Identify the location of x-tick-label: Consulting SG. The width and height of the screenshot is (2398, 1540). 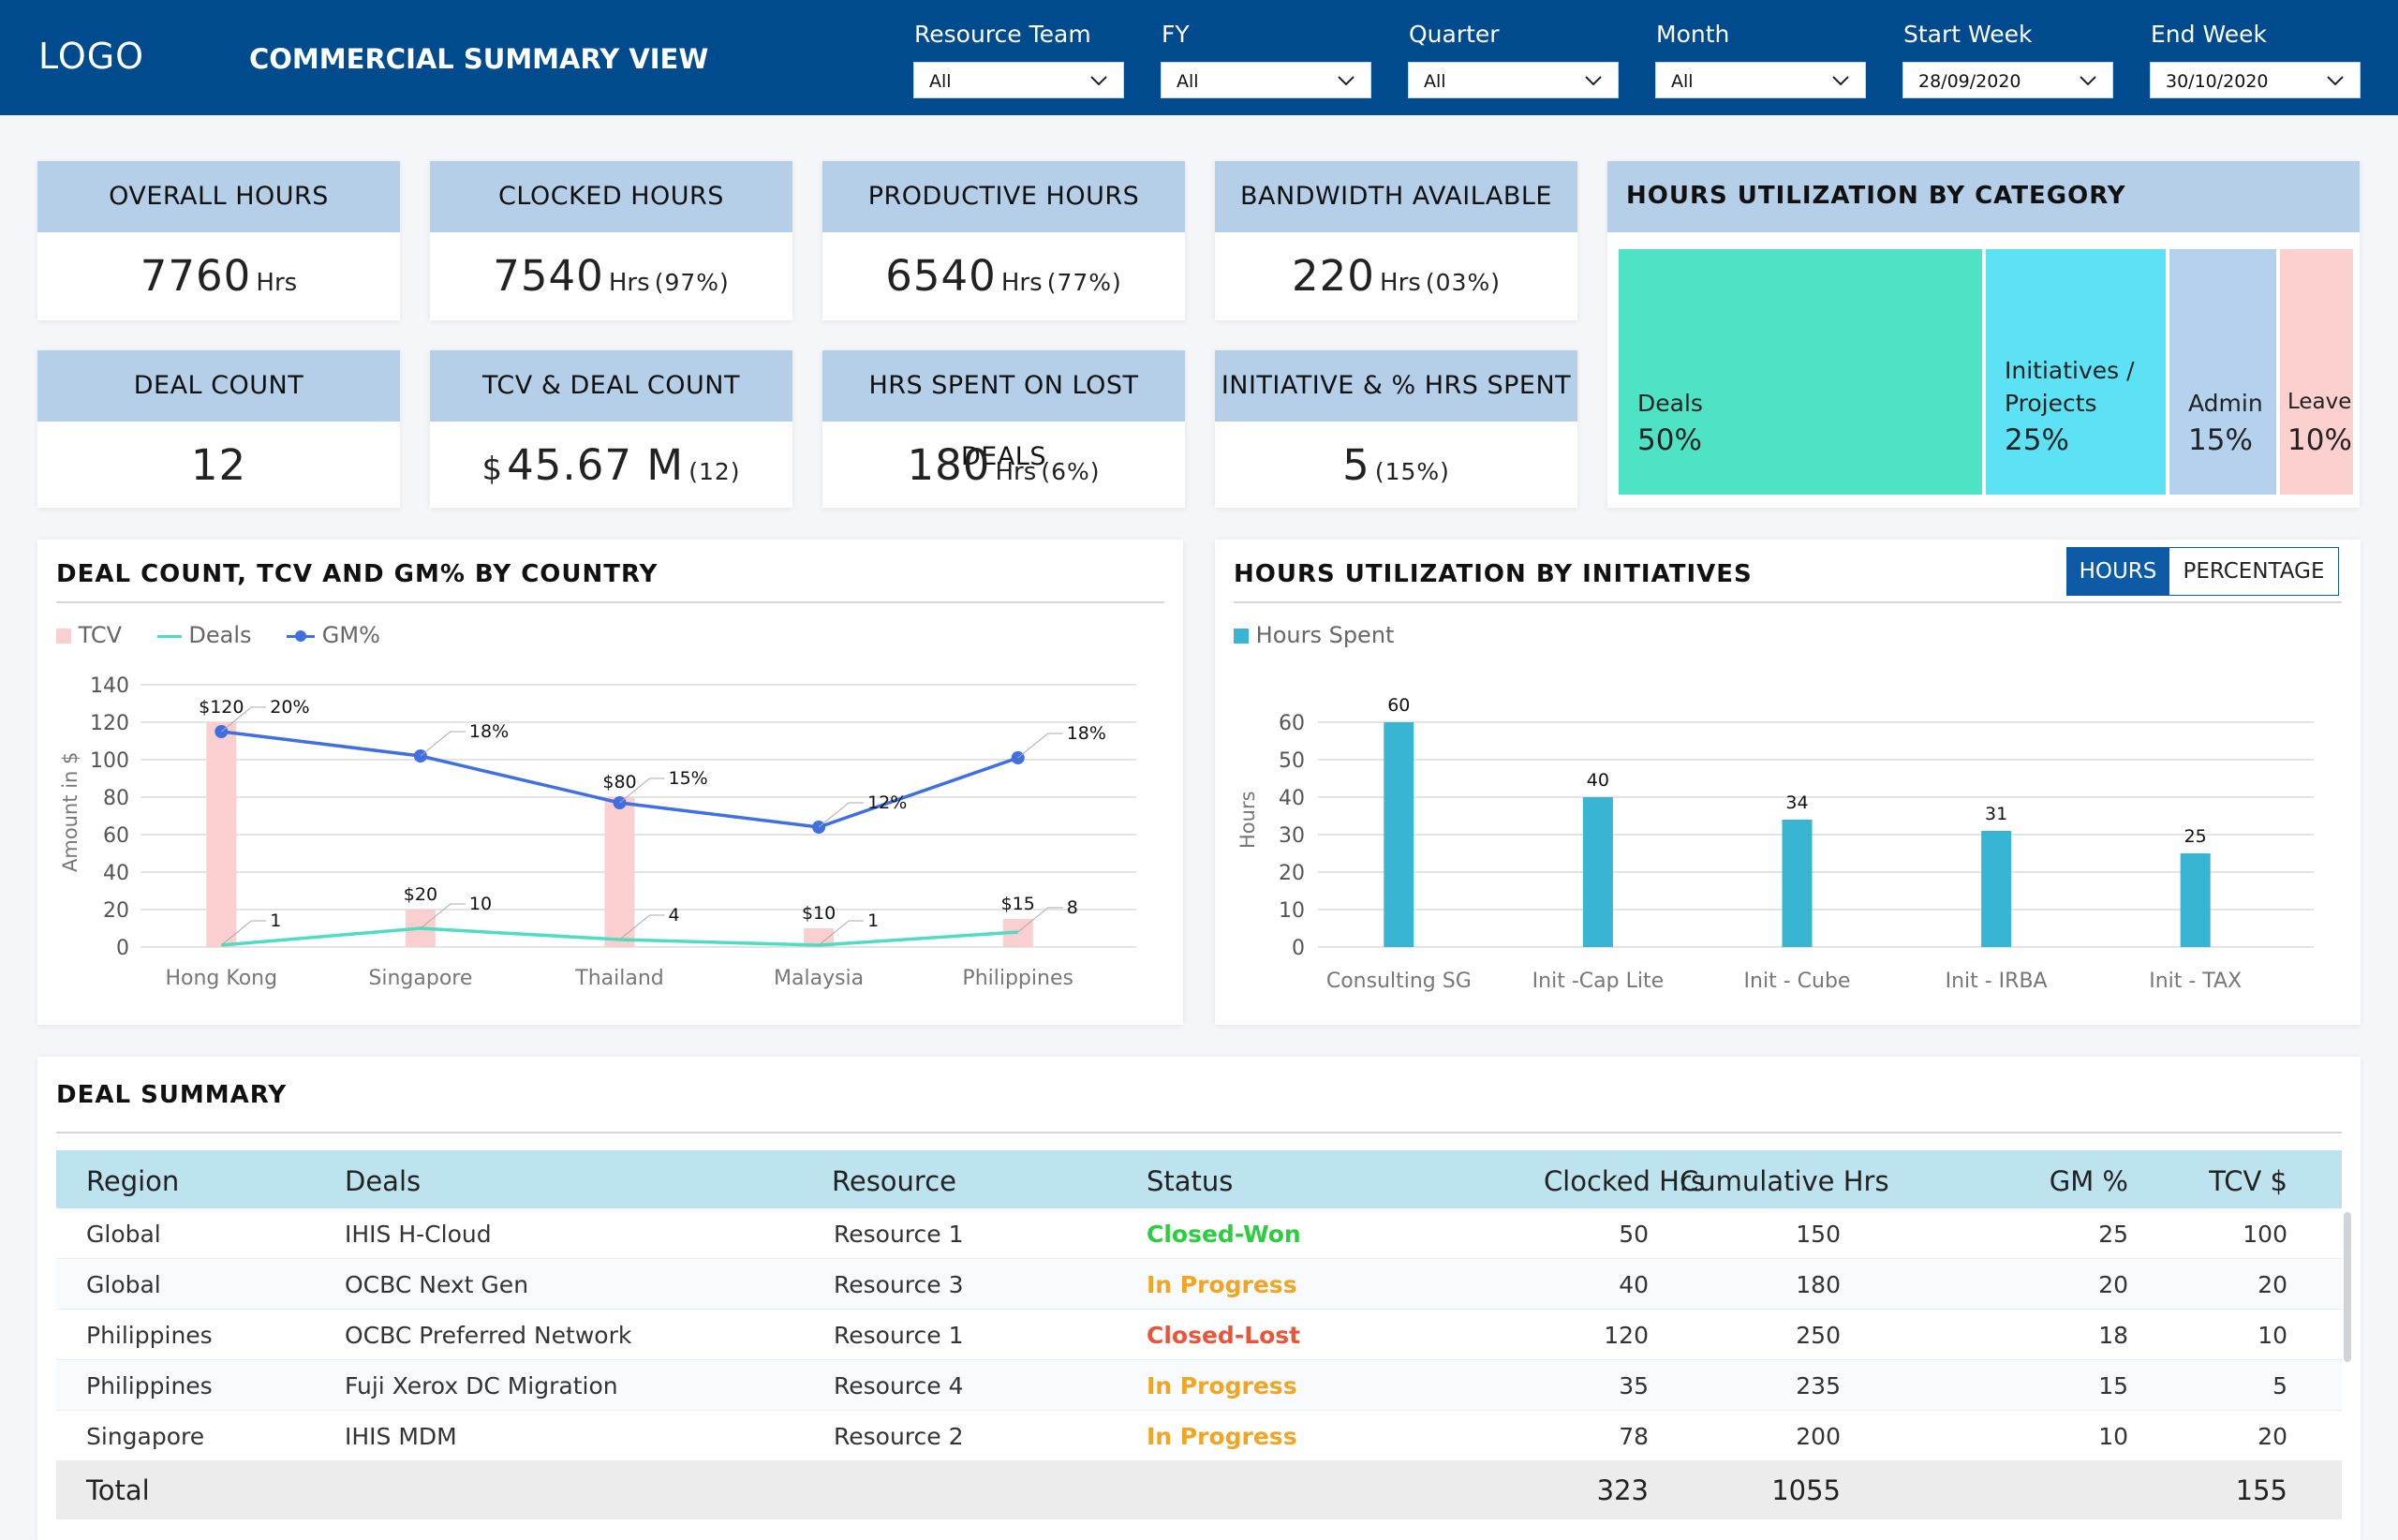
(1399, 981).